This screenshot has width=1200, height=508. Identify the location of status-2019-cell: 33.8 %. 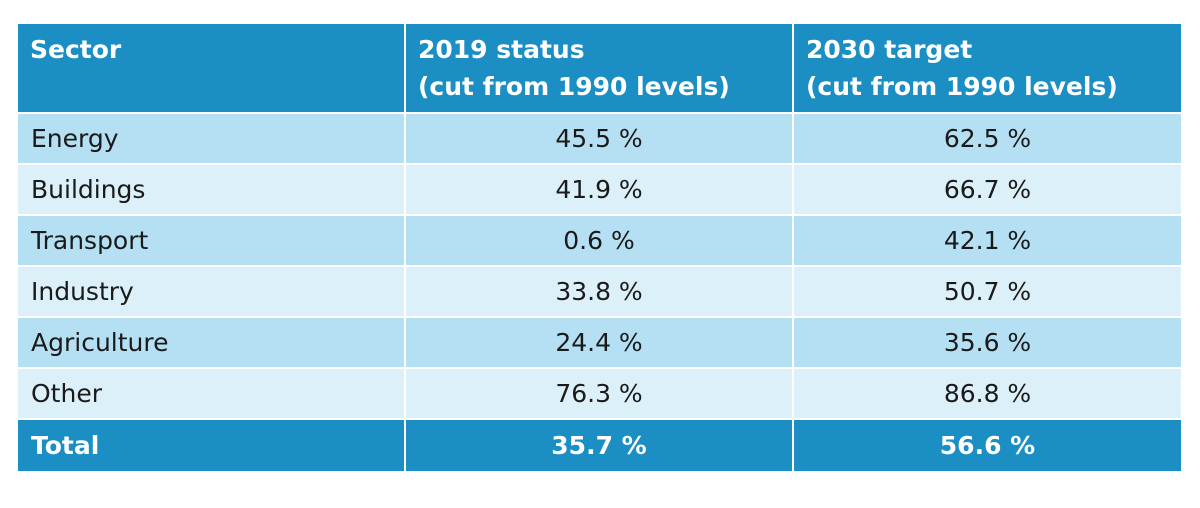
(599, 292).